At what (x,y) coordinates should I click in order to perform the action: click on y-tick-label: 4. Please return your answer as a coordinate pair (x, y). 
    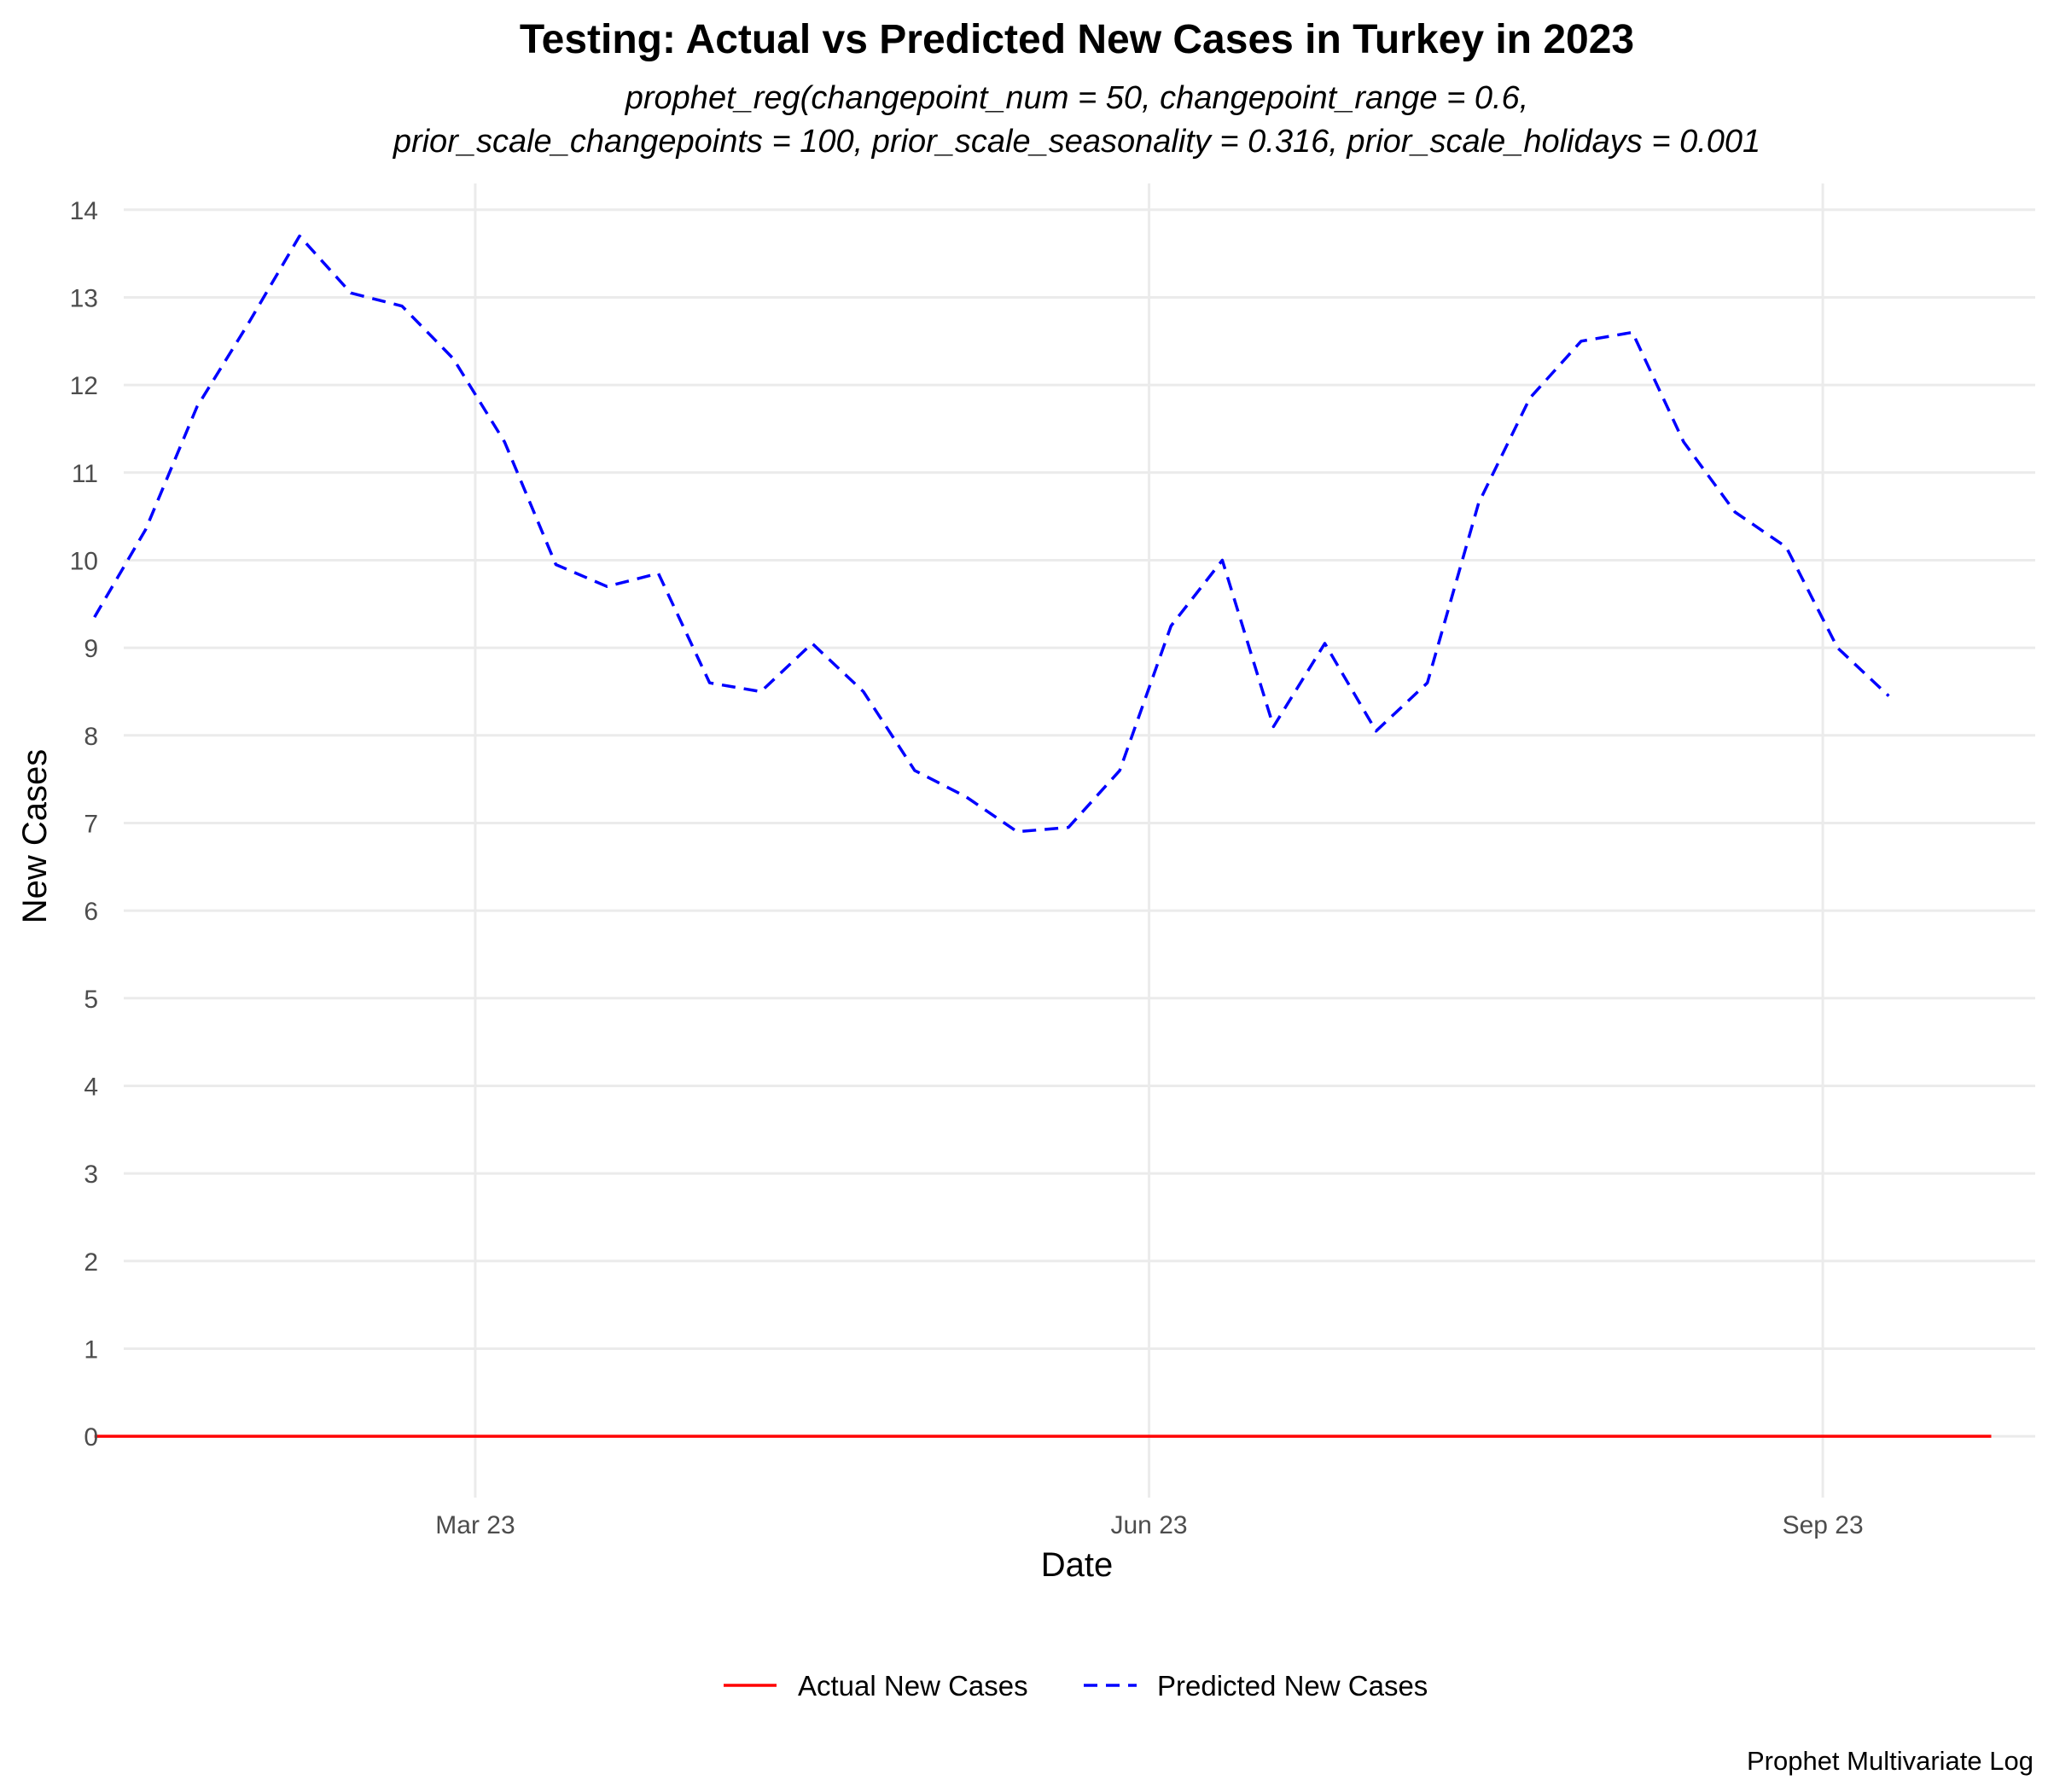
    Looking at the image, I should click on (91, 1087).